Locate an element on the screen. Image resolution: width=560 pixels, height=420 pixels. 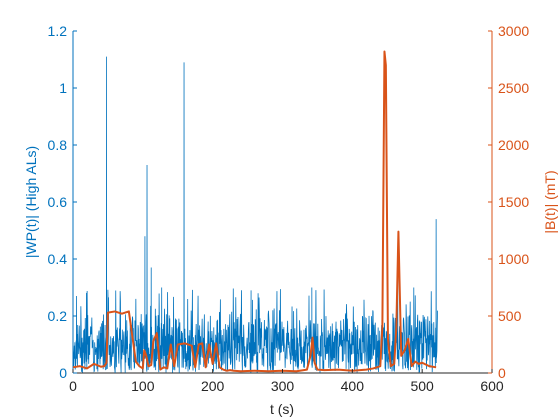
x-tick-label: 300 is located at coordinates (283, 386).